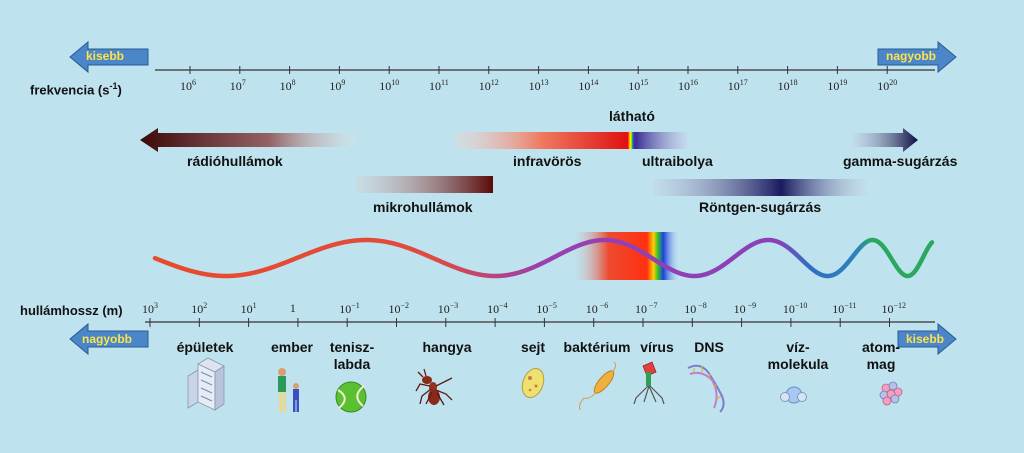 The width and height of the screenshot is (1024, 453). Describe the element at coordinates (543, 258) in the screenshot. I see `spectrum-wave` at that location.